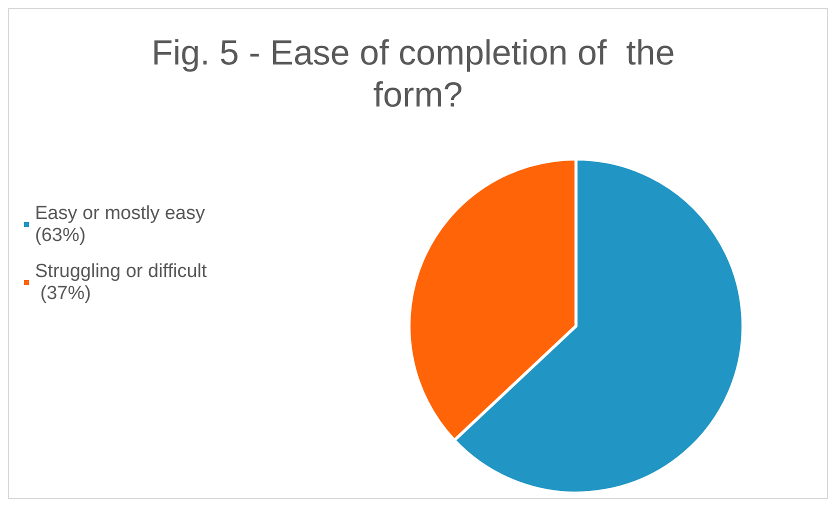 The height and width of the screenshot is (507, 836). Describe the element at coordinates (121, 282) in the screenshot. I see `legend-label: Struggling or difficult (37%)` at that location.